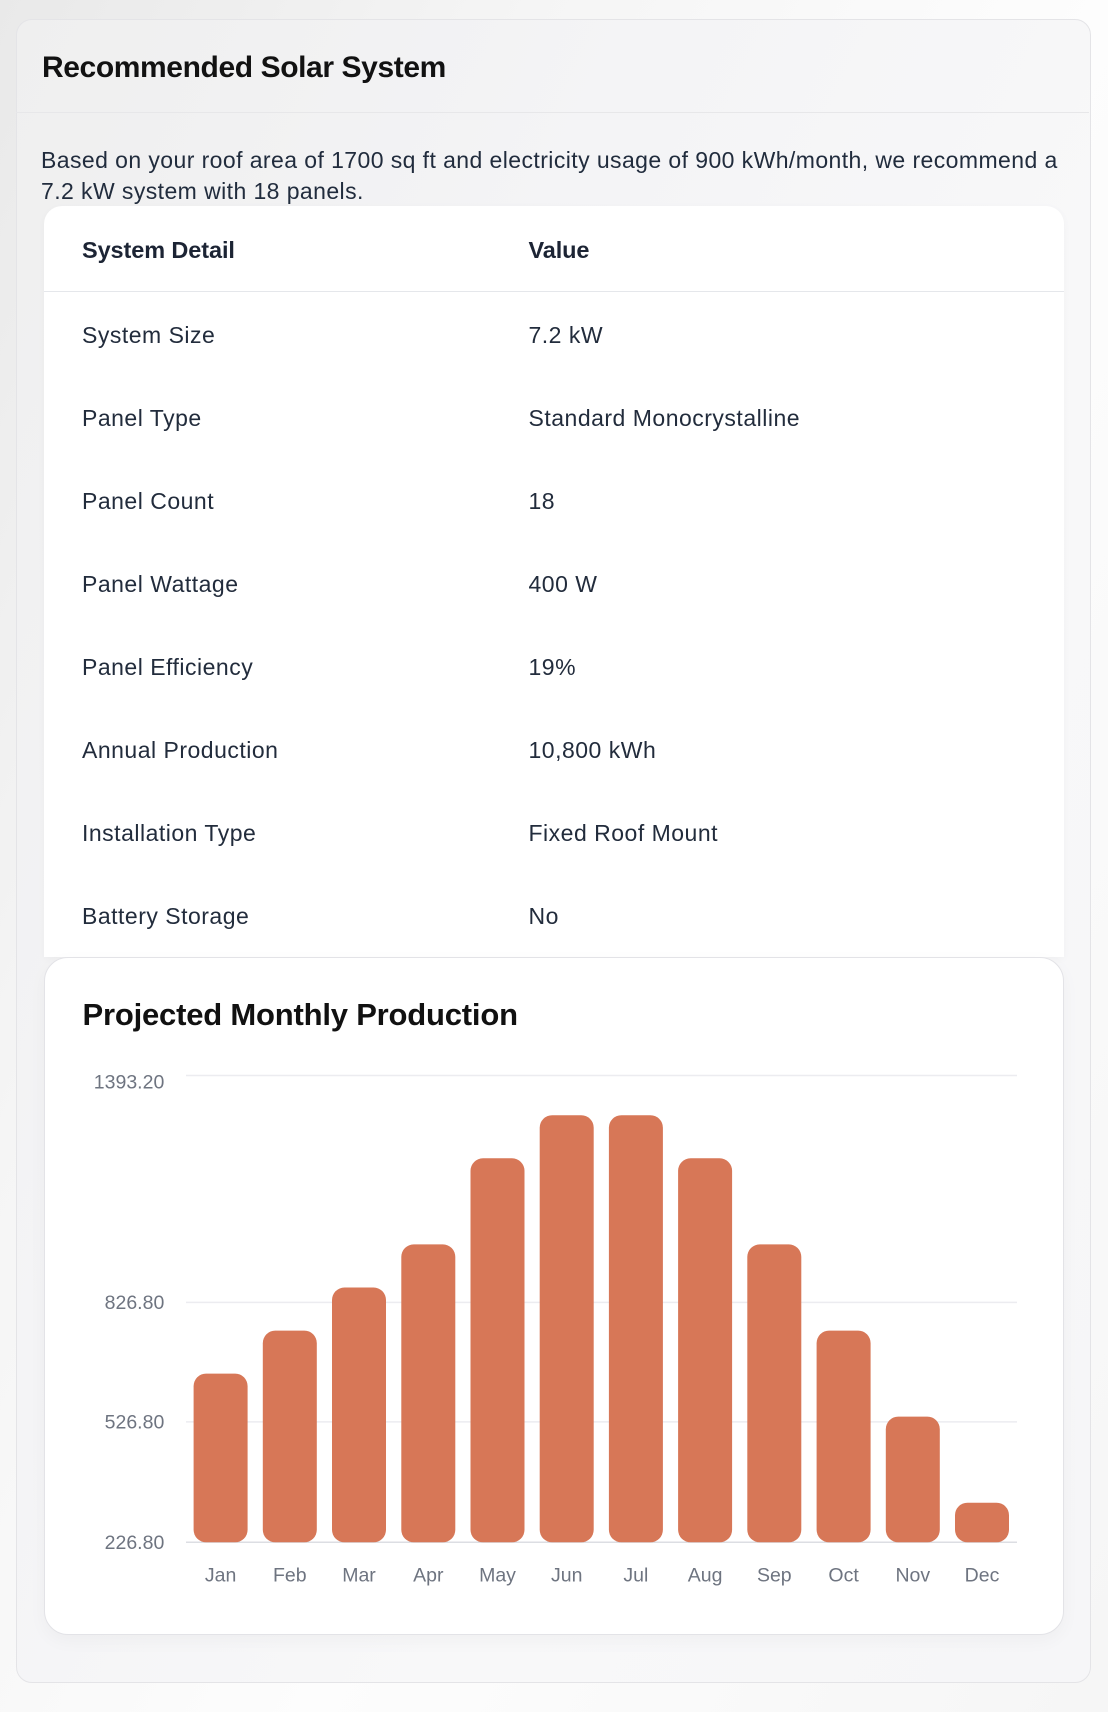  Describe the element at coordinates (290, 1576) in the screenshot. I see `svg-text: Feb` at that location.